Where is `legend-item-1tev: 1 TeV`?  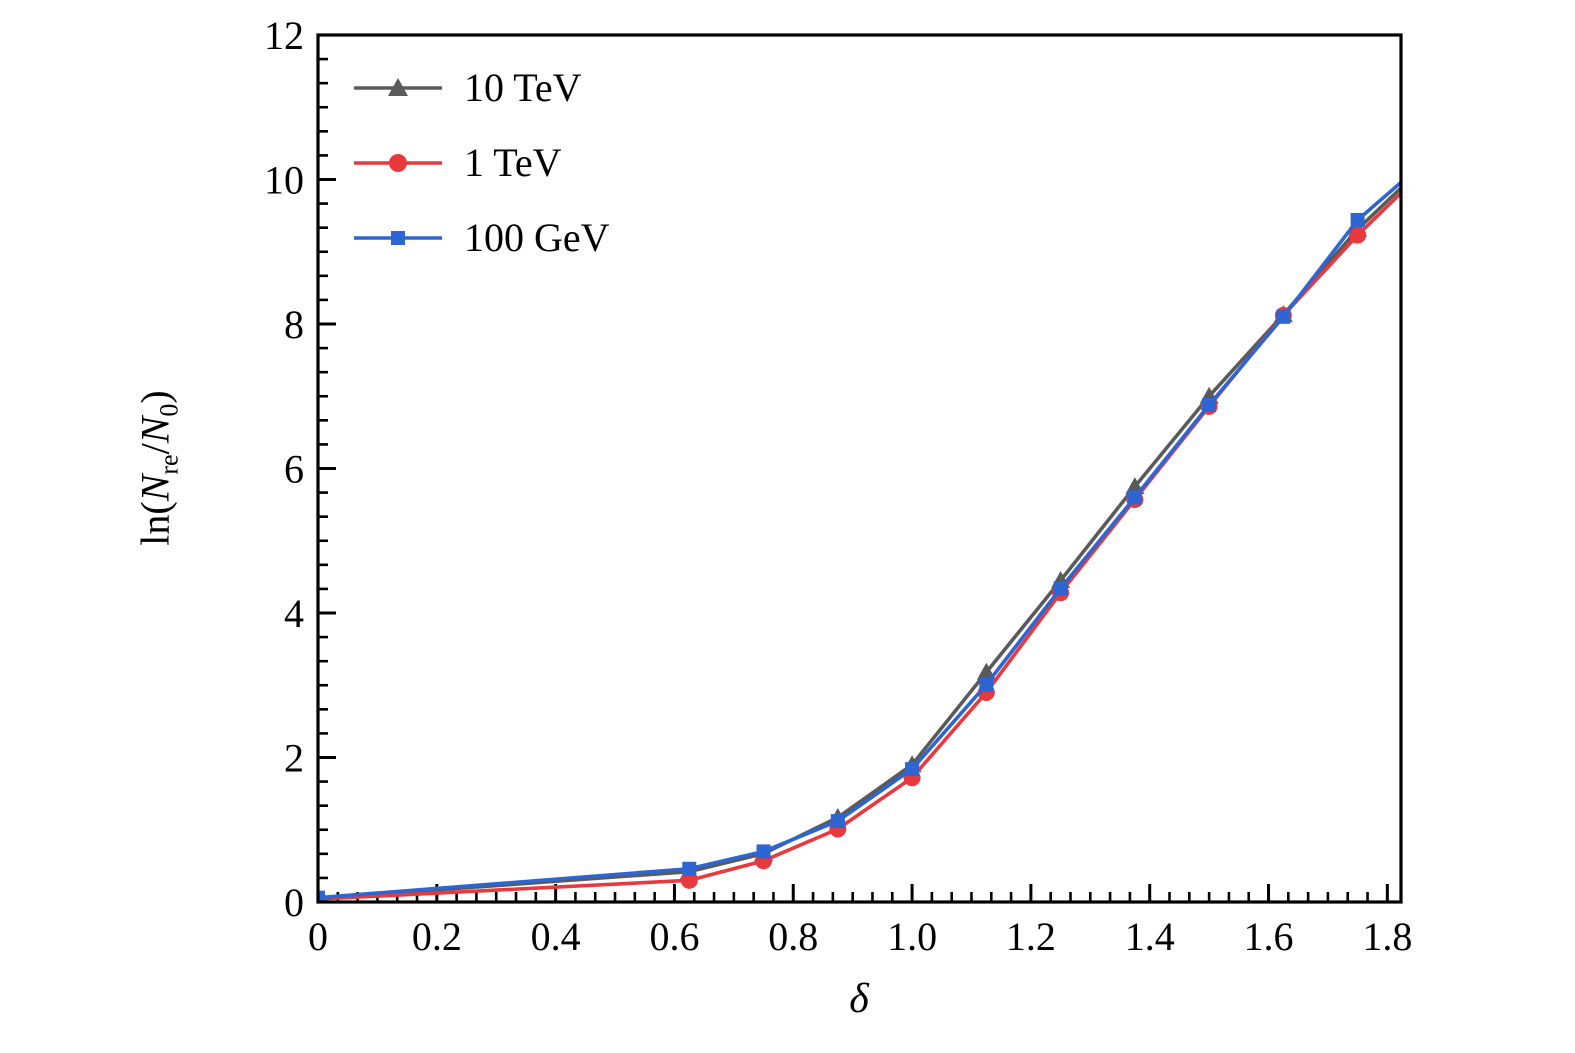
legend-item-1tev: 1 TeV is located at coordinates (481, 162).